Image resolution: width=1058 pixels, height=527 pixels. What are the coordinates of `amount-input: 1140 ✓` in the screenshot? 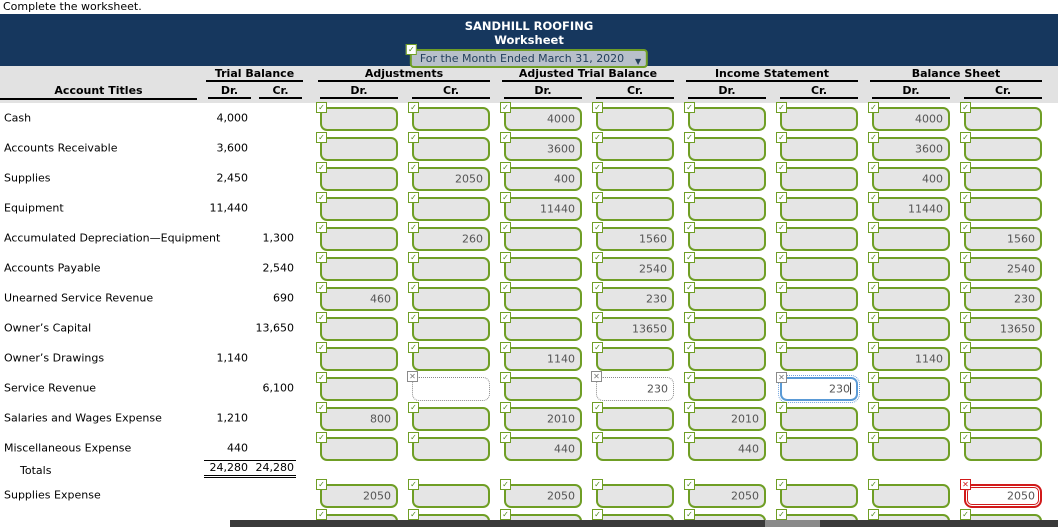 It's located at (909, 356).